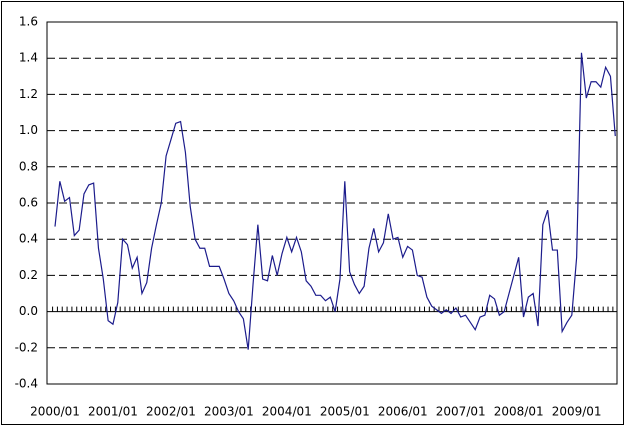  Describe the element at coordinates (345, 412) in the screenshot. I see `x-tick-label: 2005/01` at that location.